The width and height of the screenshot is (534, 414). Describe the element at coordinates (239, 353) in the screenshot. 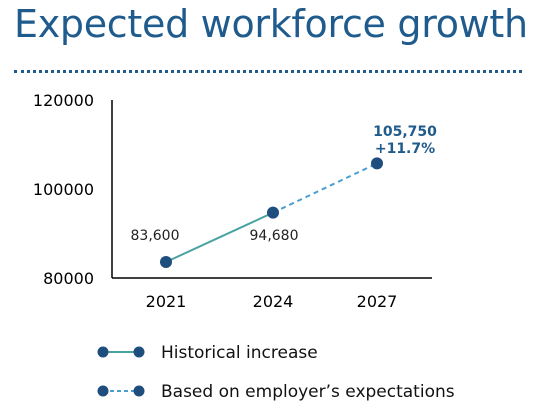

I see `legend-historical-label: Historical increase` at that location.